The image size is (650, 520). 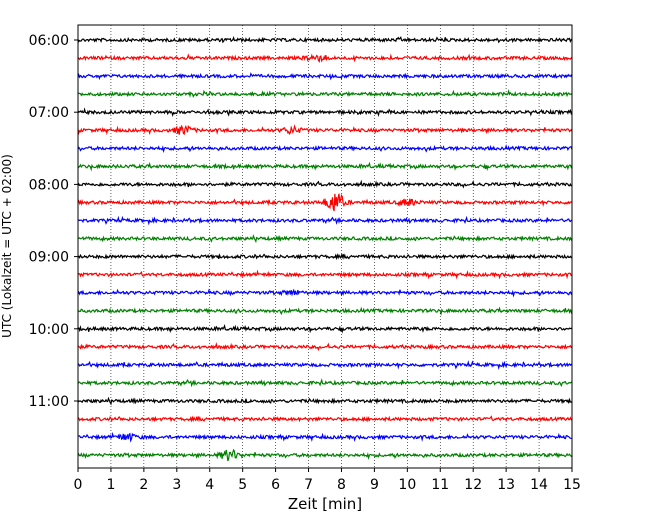 What do you see at coordinates (176, 485) in the screenshot?
I see `x-tick-label: 3` at bounding box center [176, 485].